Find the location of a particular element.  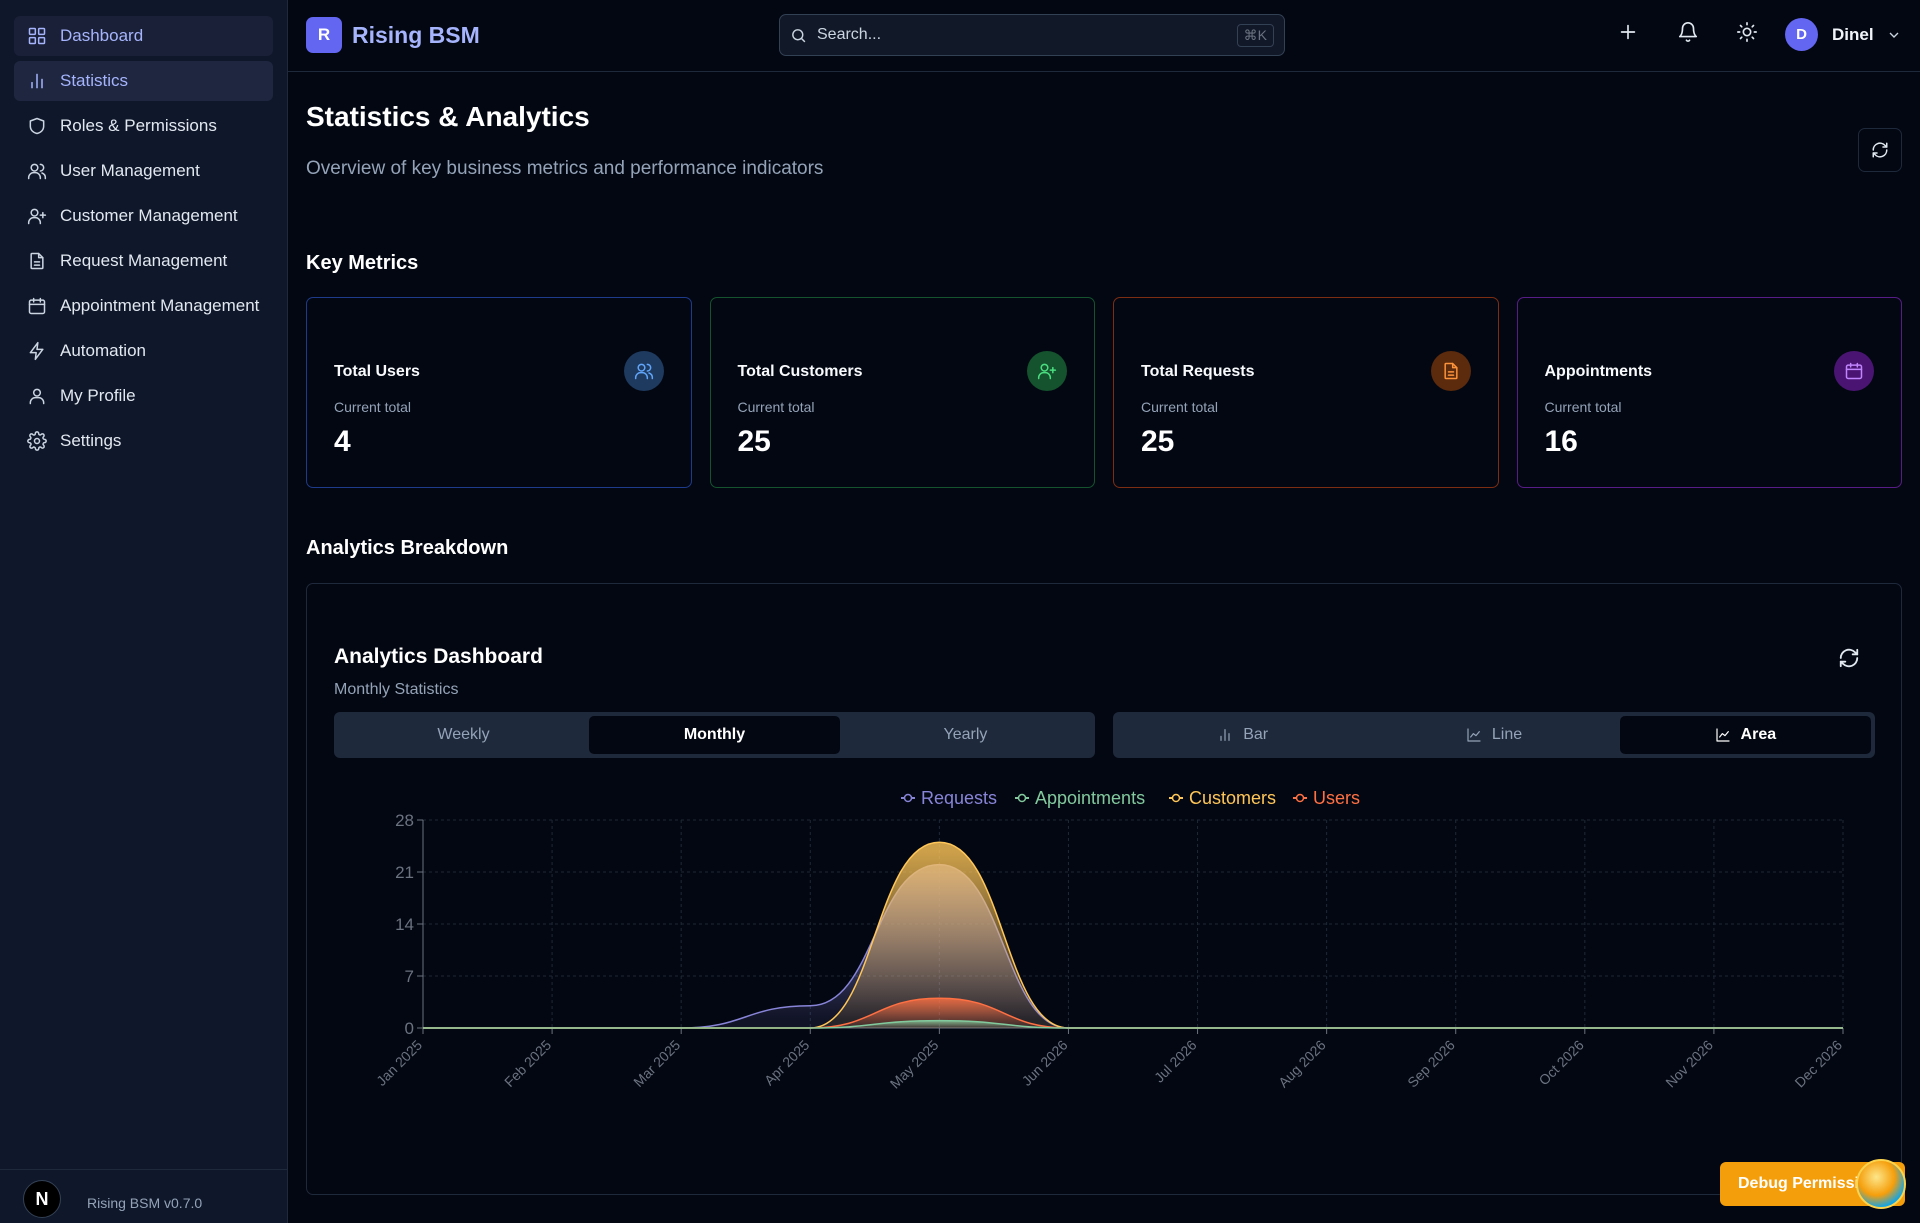

theme-toggle-button is located at coordinates (1747, 32).